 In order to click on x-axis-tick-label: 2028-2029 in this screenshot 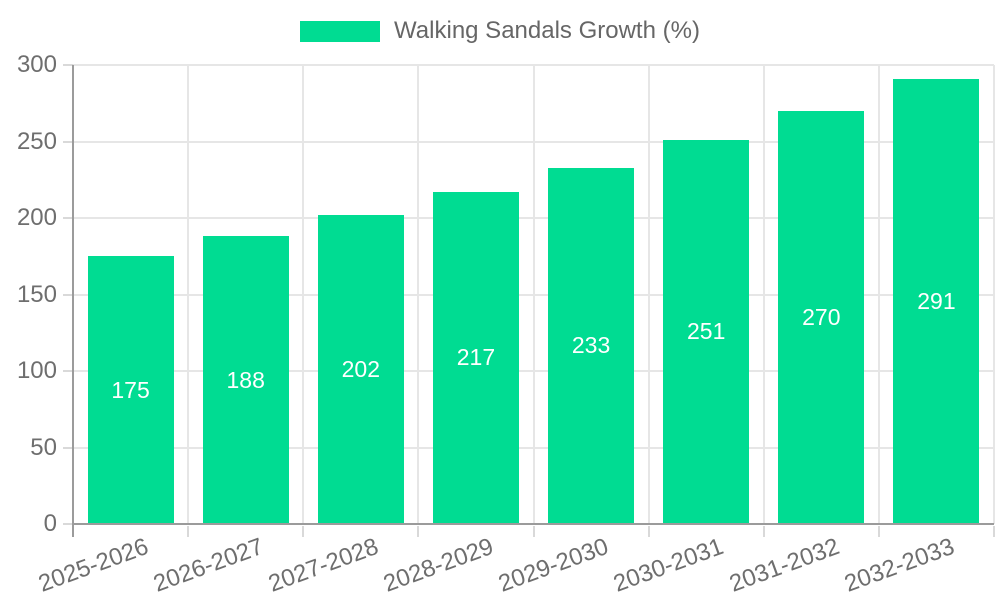, I will do `click(439, 565)`.